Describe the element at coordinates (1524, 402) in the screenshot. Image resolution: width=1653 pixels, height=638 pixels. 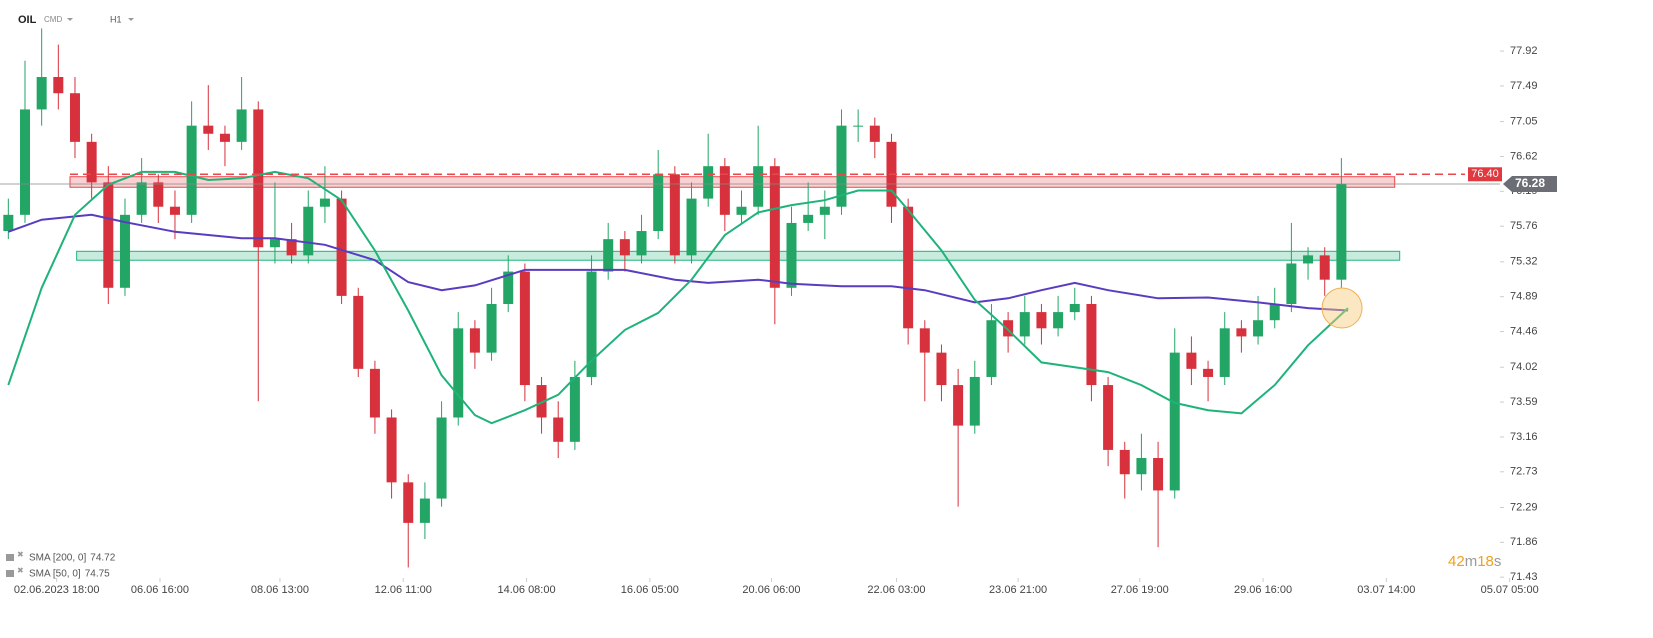
I see `y-tick-label: 73.59` at that location.